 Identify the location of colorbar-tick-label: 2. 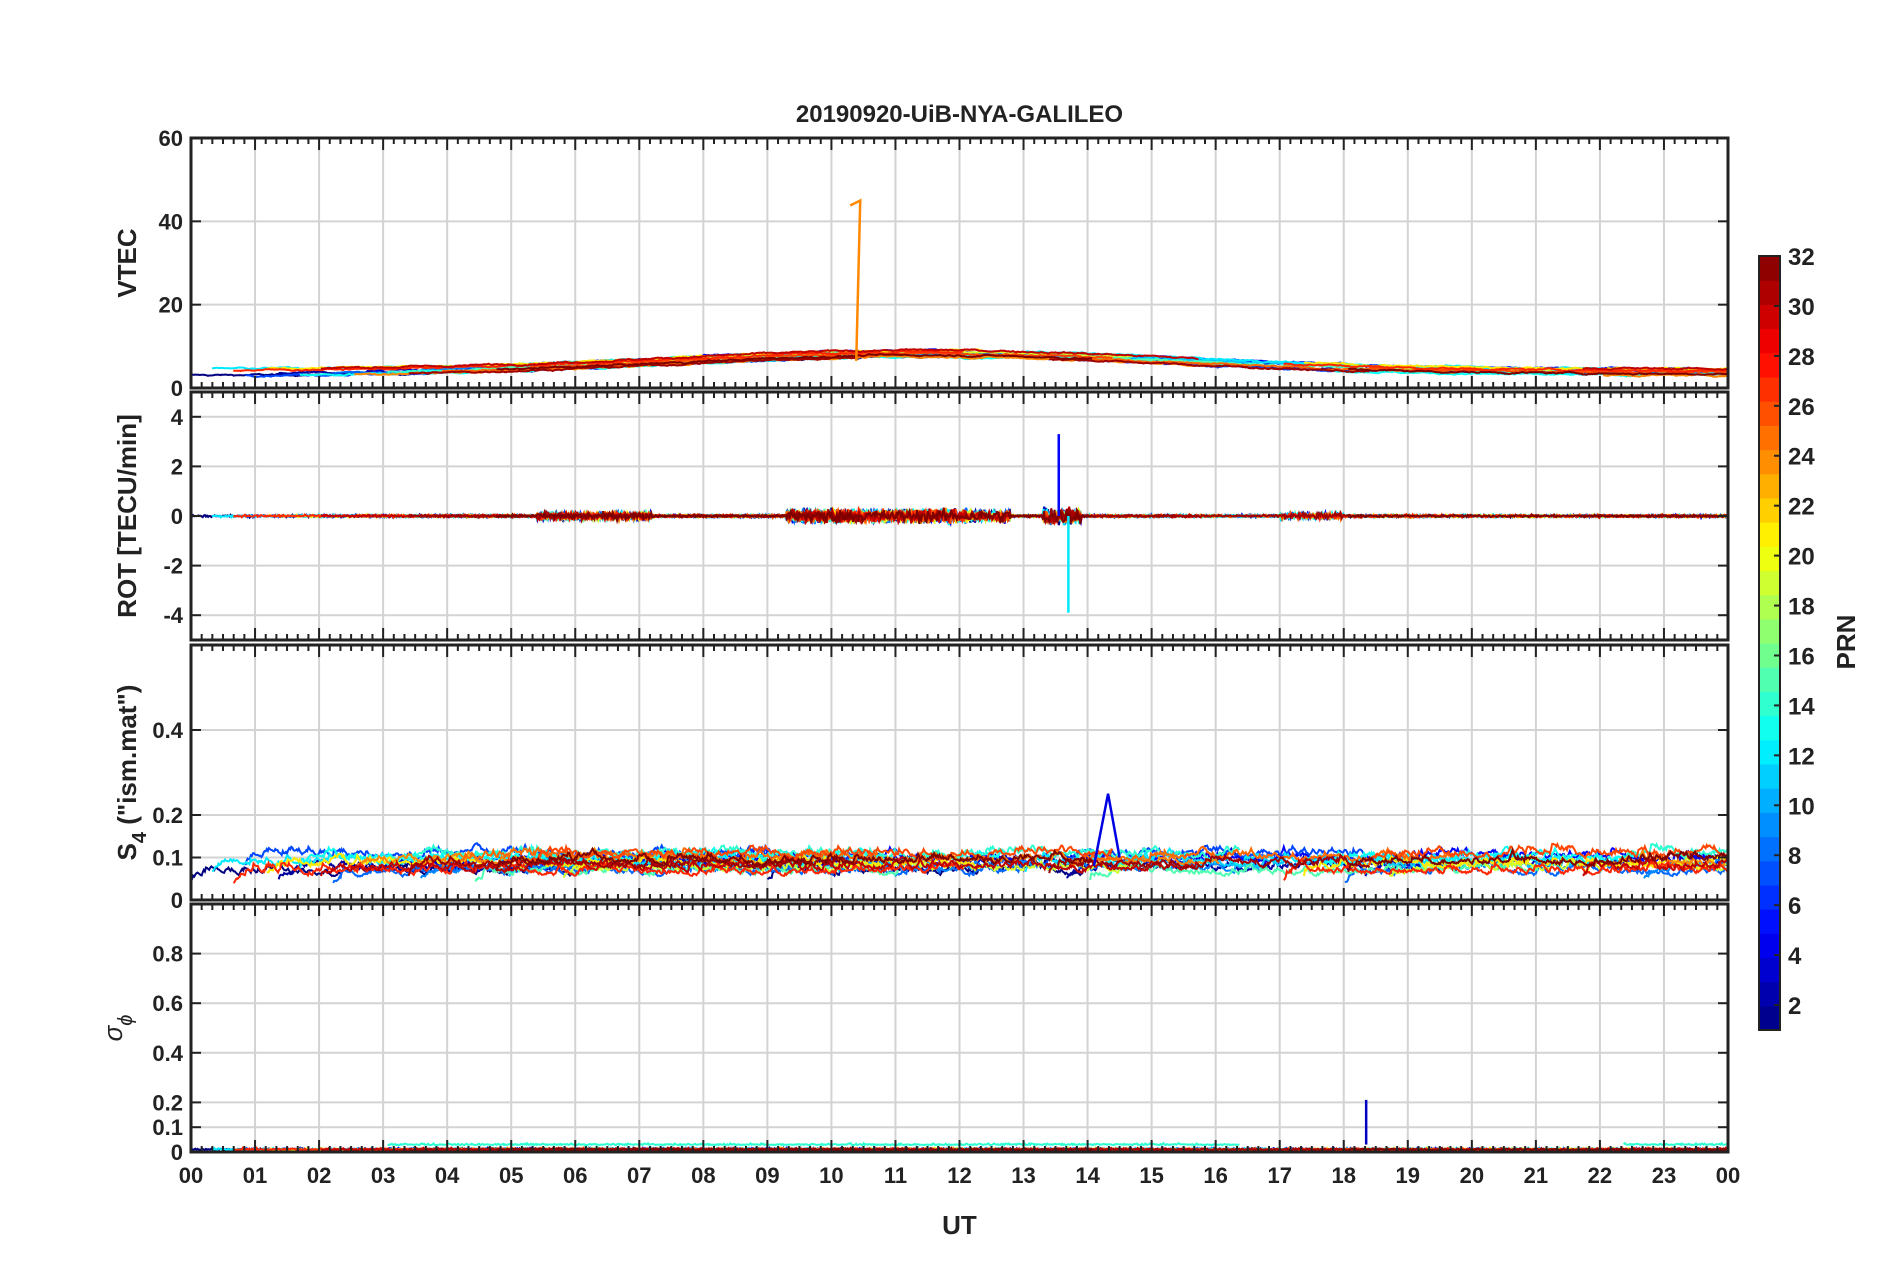
(1794, 1006).